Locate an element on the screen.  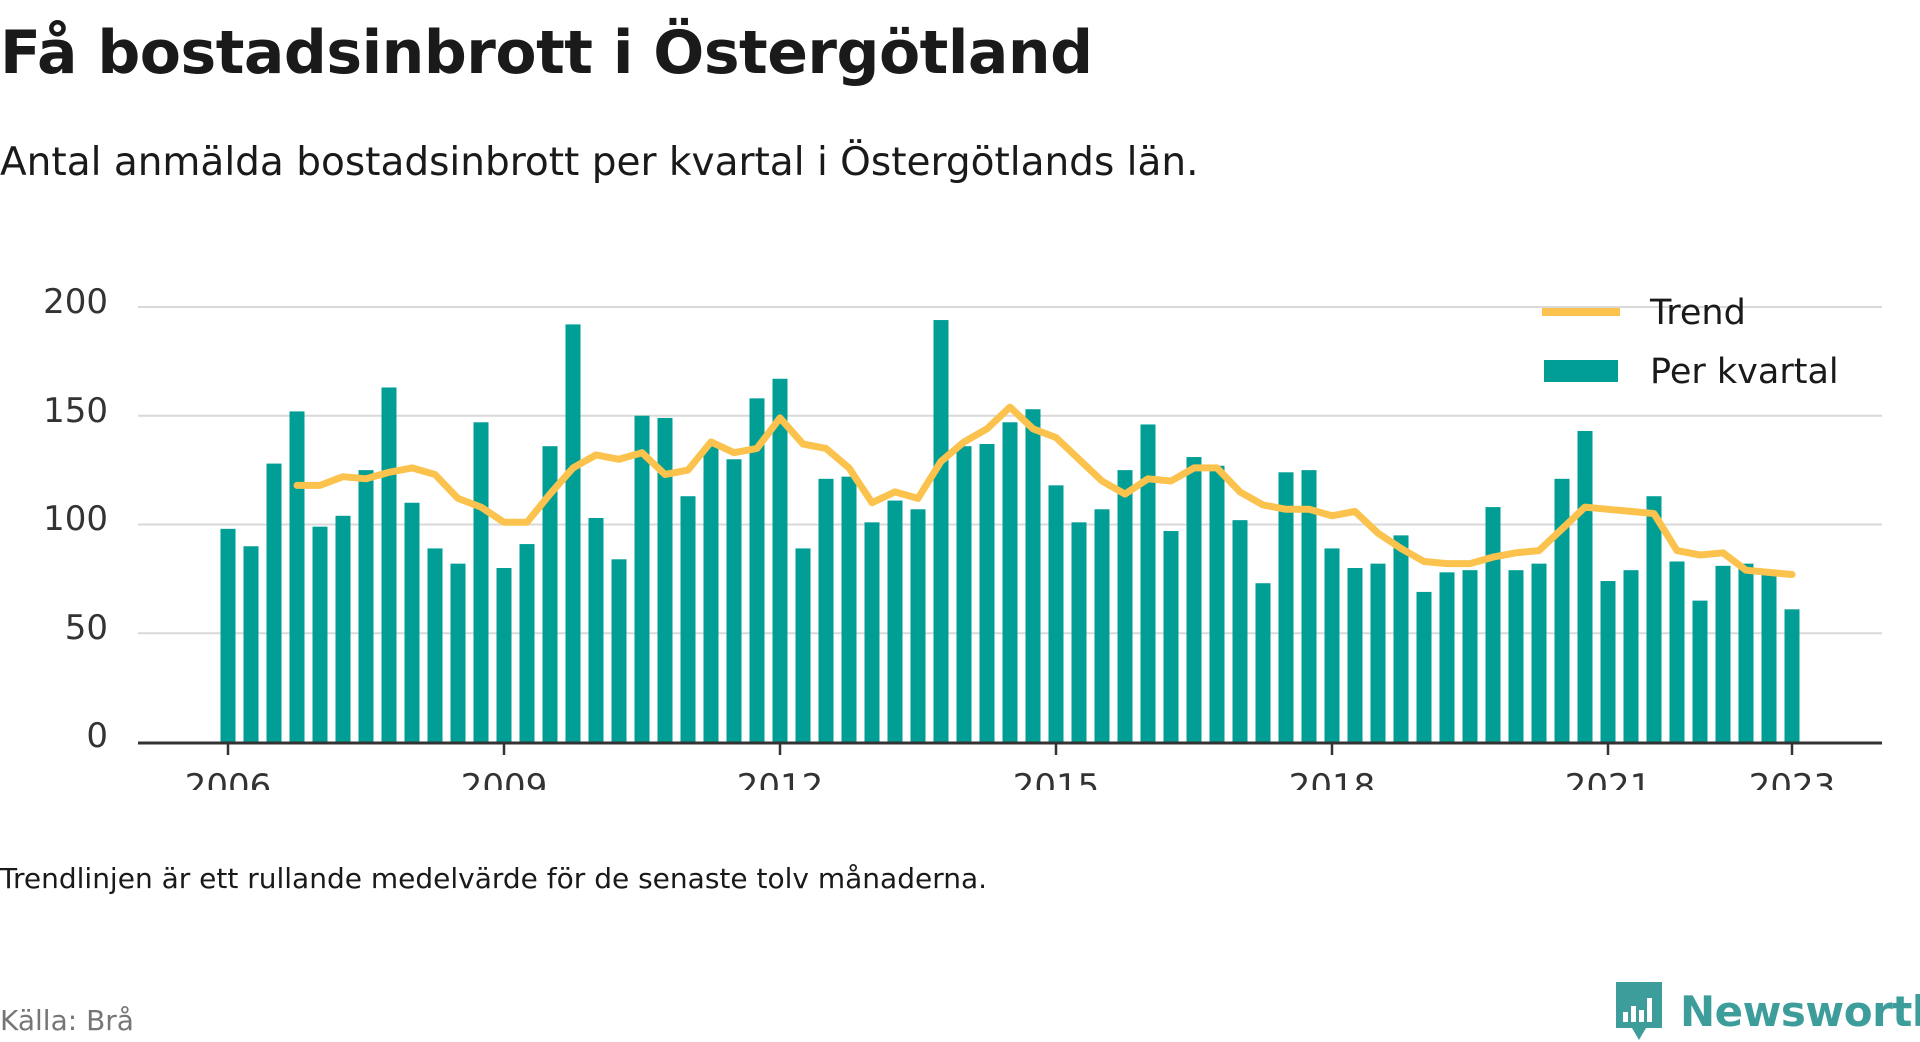
x-tick-label: 2023 is located at coordinates (1792, 778).